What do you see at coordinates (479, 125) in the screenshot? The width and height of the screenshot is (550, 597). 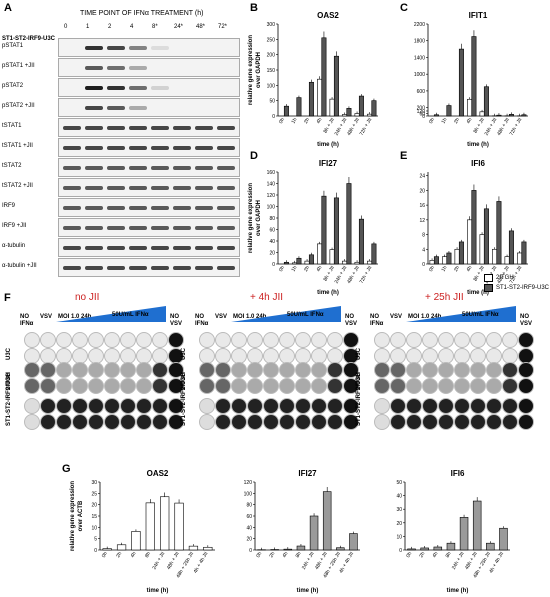 I see `x-tick-label: 8h + JII` at bounding box center [479, 125].